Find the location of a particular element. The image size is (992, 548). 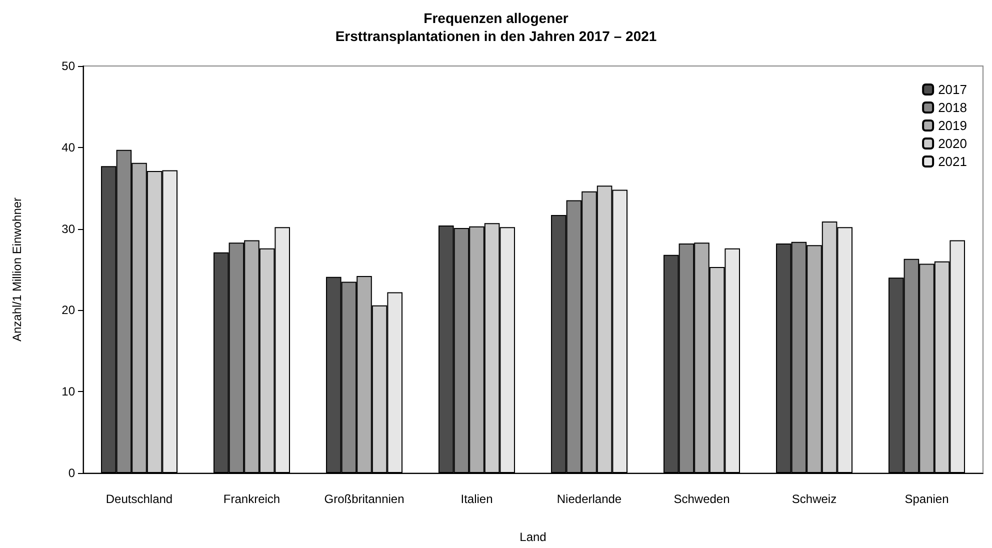

x-tick-label: Frankreich is located at coordinates (251, 499).